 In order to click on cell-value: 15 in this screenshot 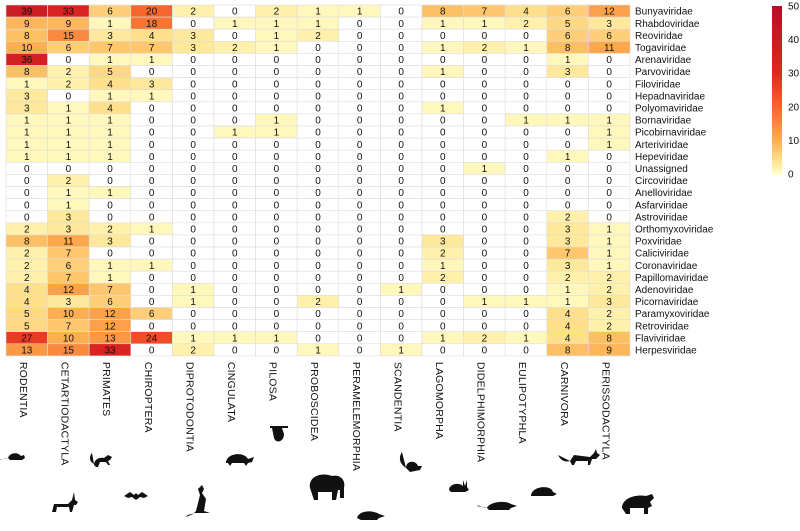, I will do `click(69, 36)`.